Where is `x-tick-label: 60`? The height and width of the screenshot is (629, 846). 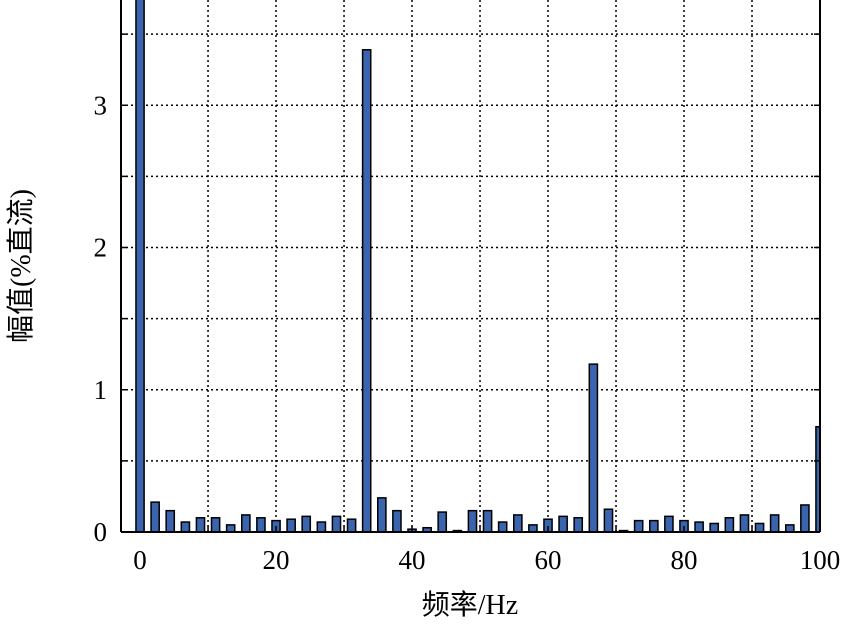 x-tick-label: 60 is located at coordinates (548, 560).